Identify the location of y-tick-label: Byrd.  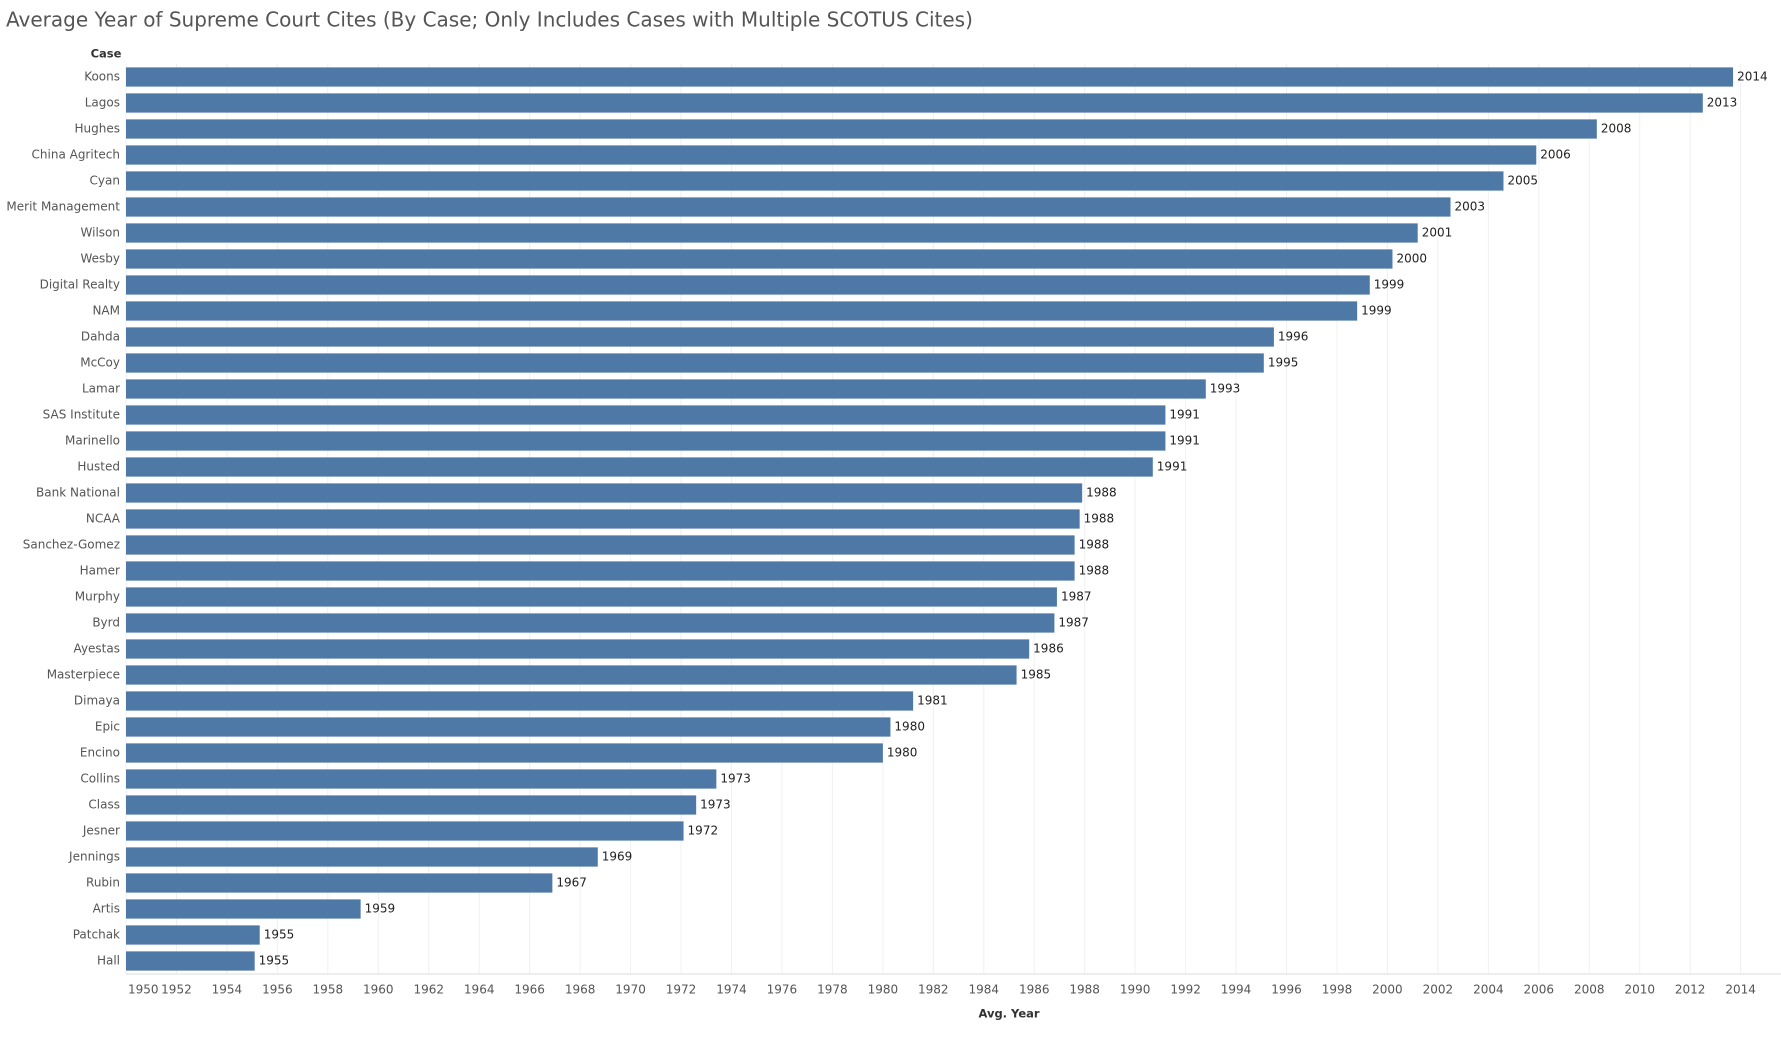
(106, 623).